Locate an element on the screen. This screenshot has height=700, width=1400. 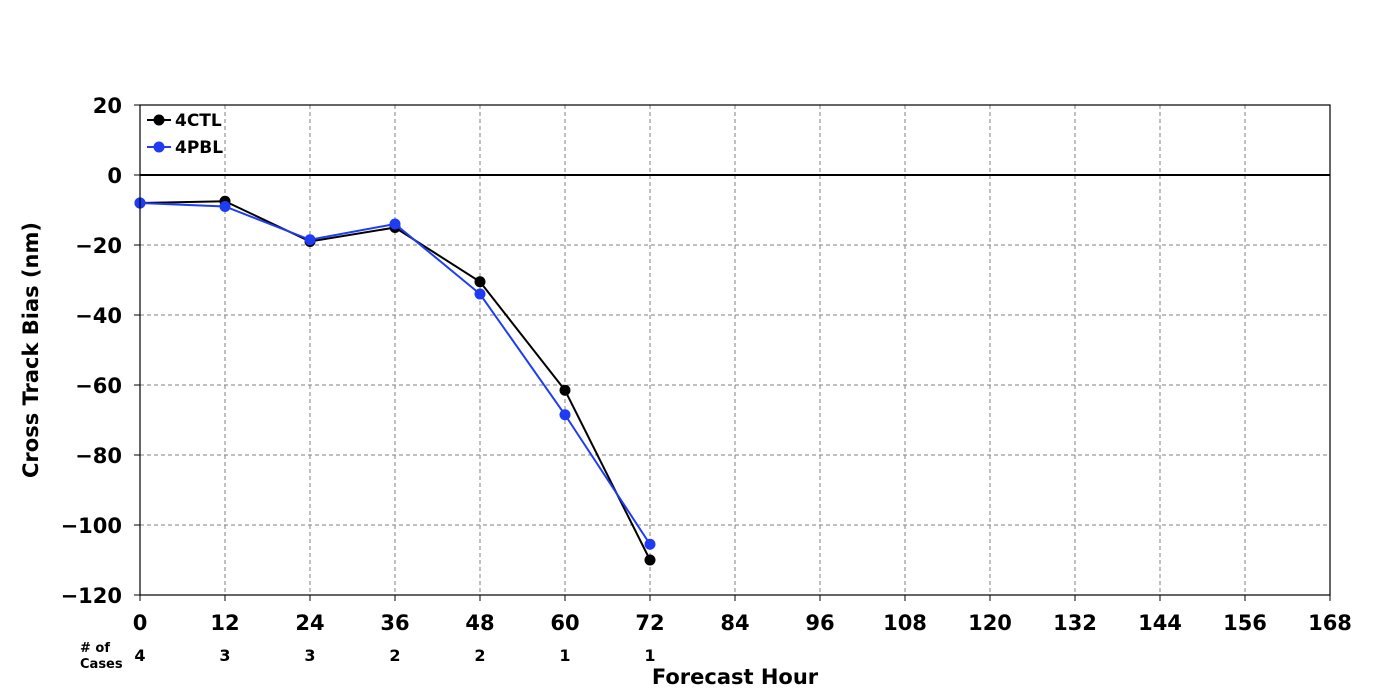
x-tick-label: 120 is located at coordinates (990, 623).